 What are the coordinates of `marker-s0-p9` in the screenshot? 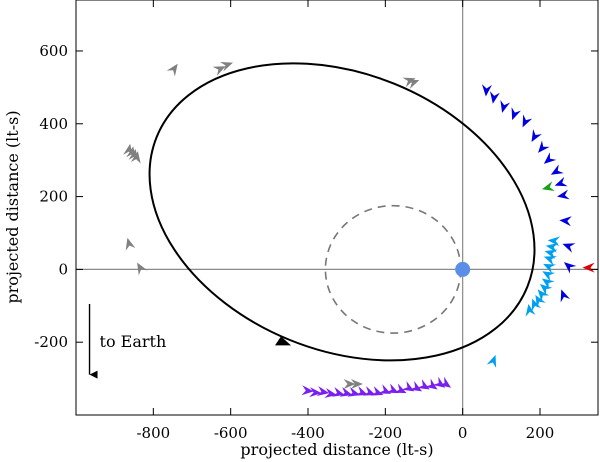 It's located at (130, 244).